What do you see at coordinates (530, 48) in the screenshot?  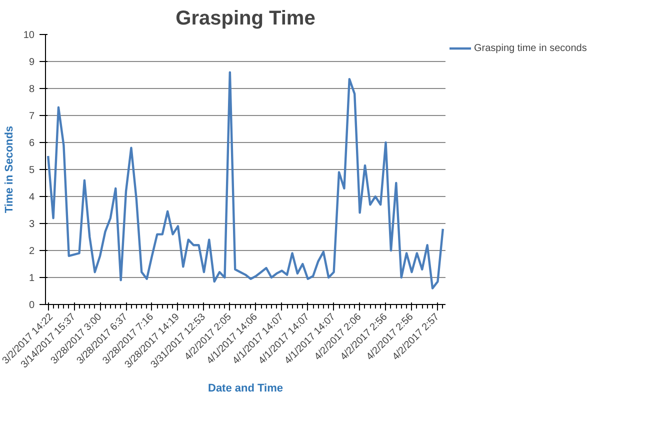 I see `legend-label: Grasping time in seconds` at bounding box center [530, 48].